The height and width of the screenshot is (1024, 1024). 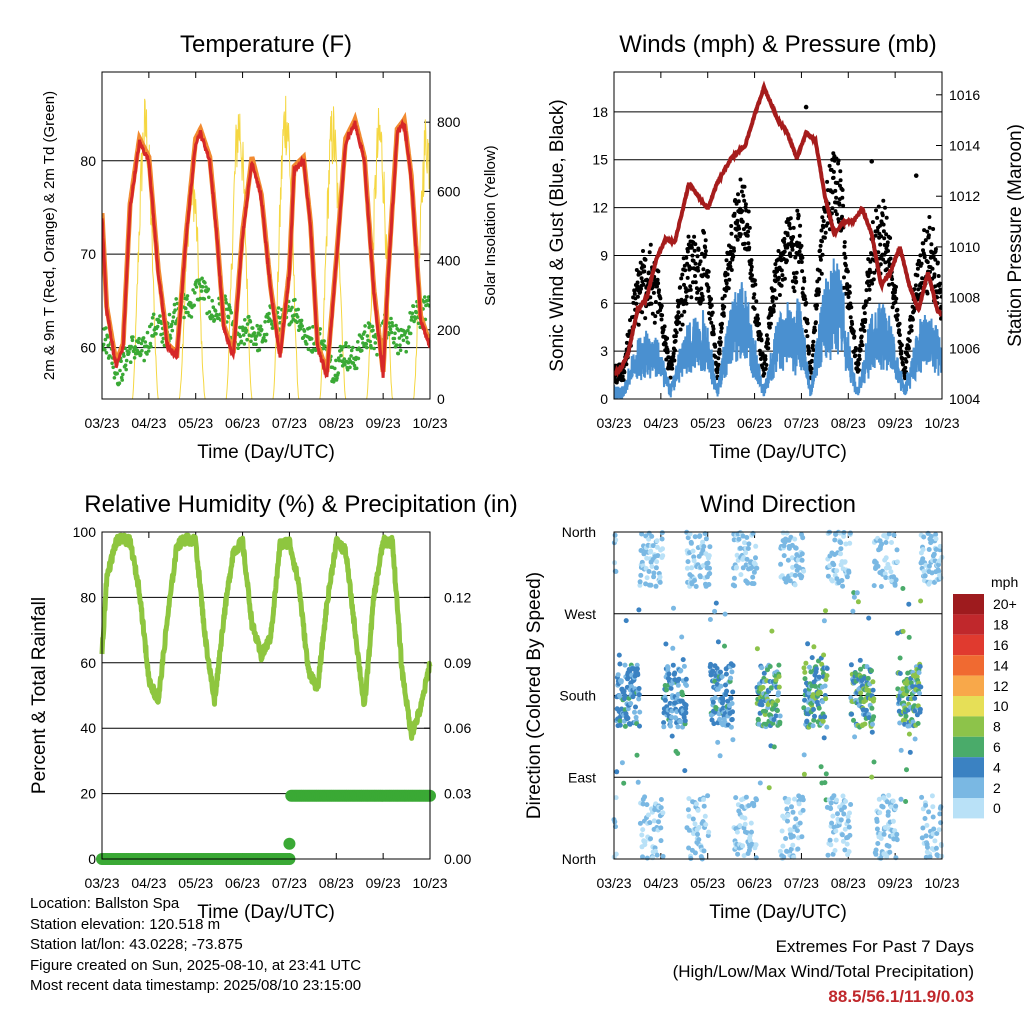 I want to click on legend-swatch, so click(x=968, y=808).